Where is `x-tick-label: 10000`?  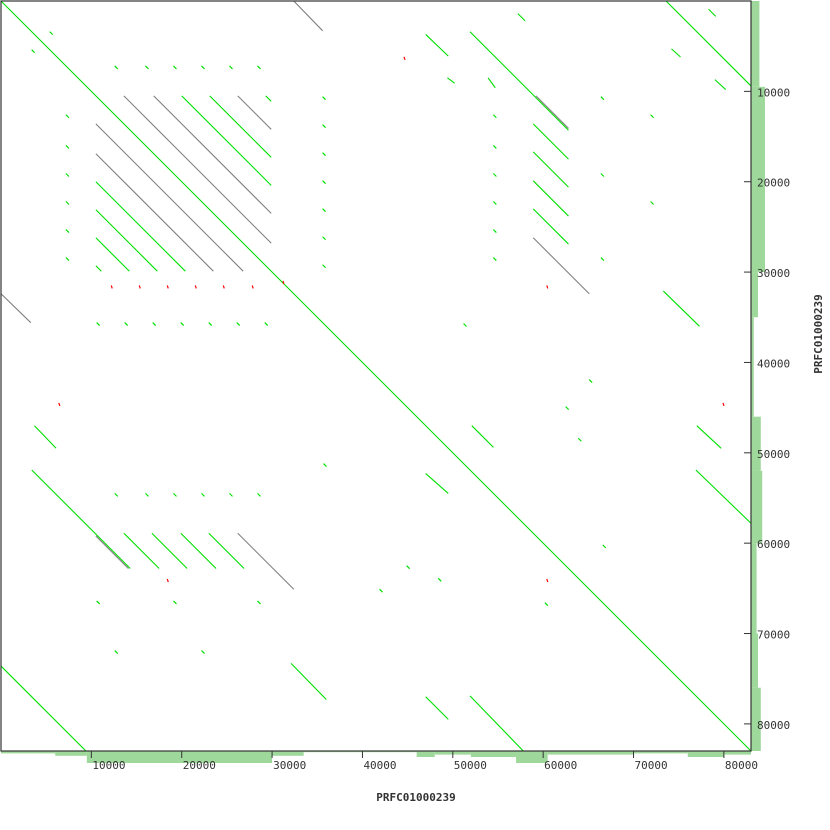
x-tick-label: 10000 is located at coordinates (108, 765).